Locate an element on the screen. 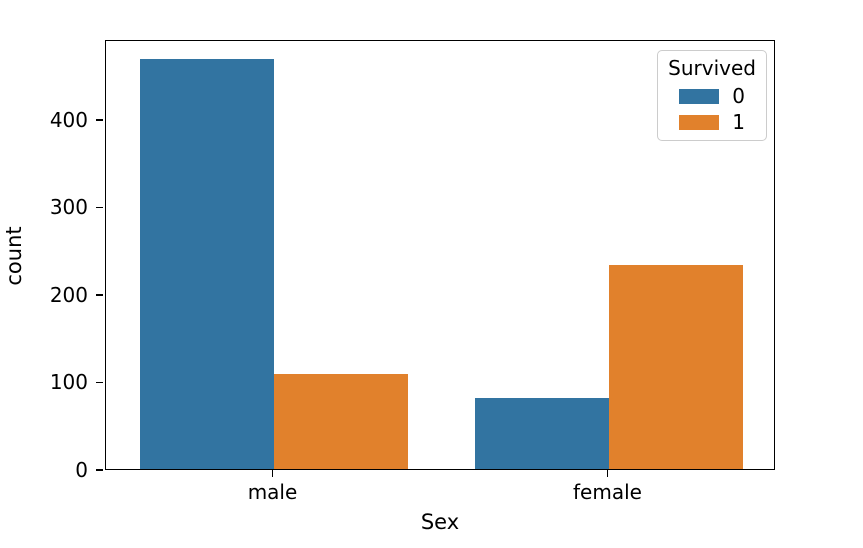 Image resolution: width=863 pixels, height=548 pixels. y-tick-label-200: 200 is located at coordinates (68, 294).